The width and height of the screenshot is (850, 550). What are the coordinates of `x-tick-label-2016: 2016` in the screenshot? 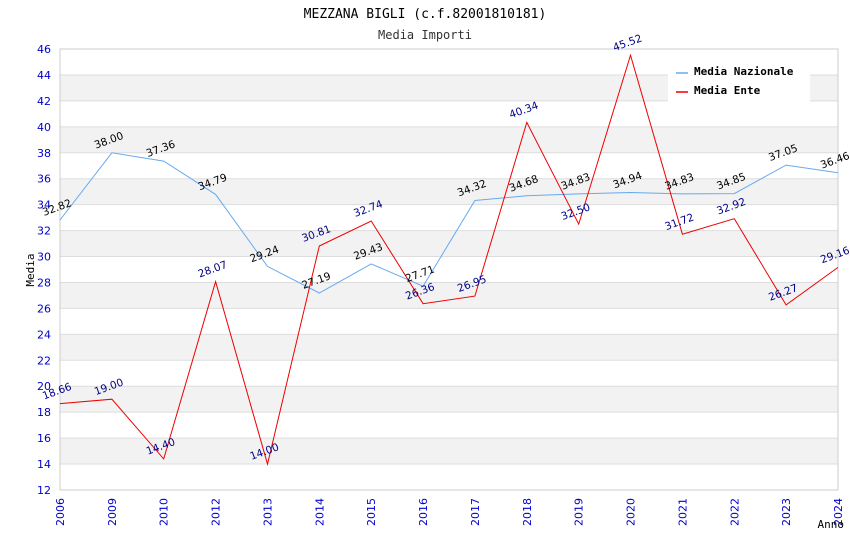 It's located at (423, 512).